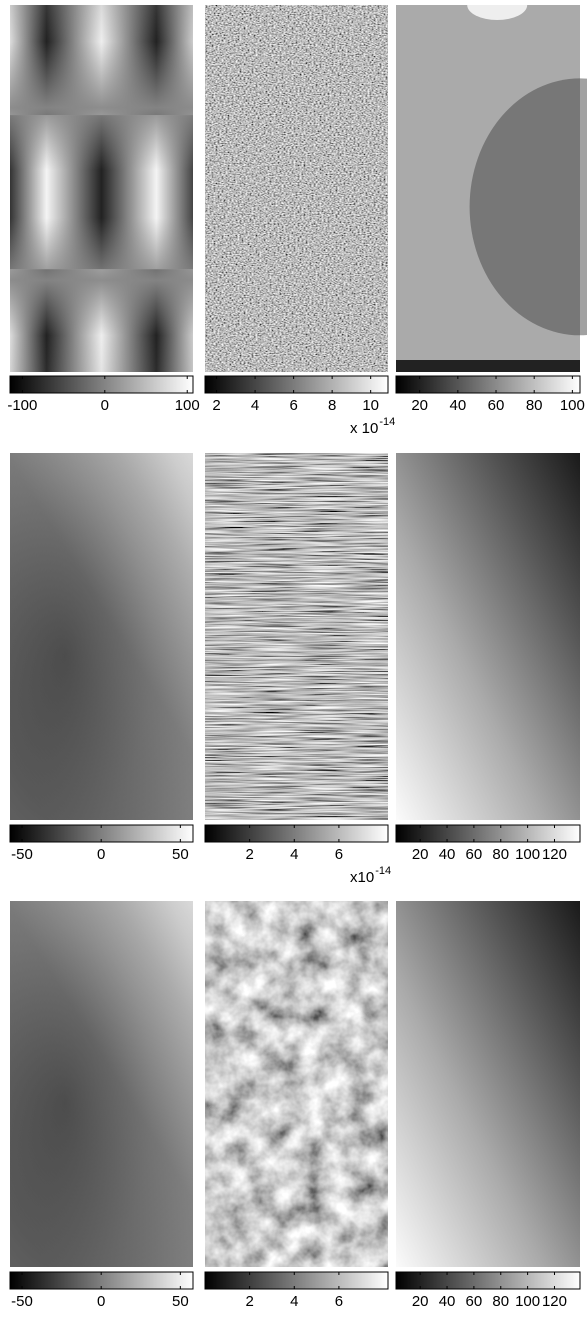  I want to click on image-light, so click(497, 10).